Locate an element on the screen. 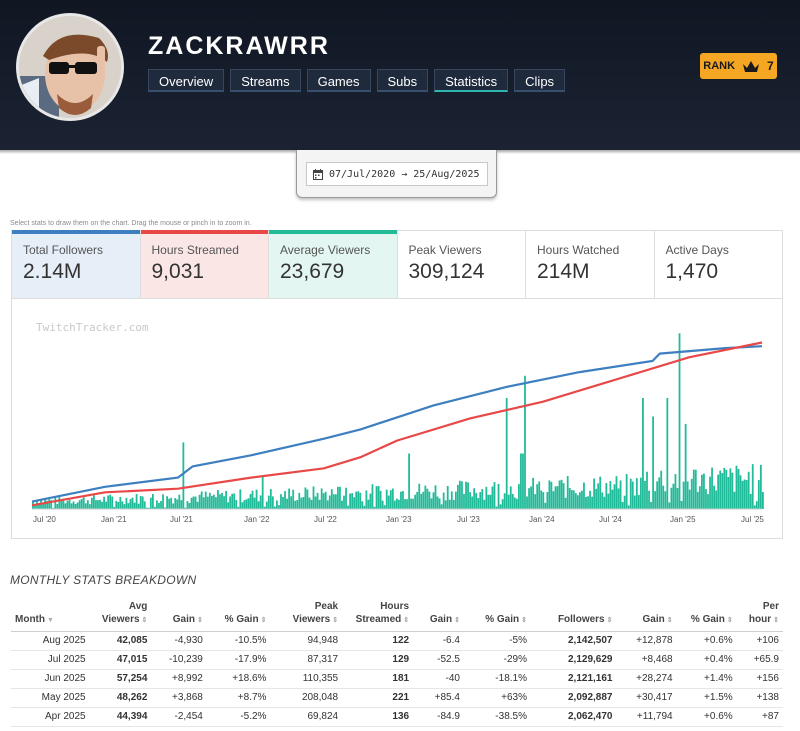  table-cell: Jun 2025 is located at coordinates (50, 679).